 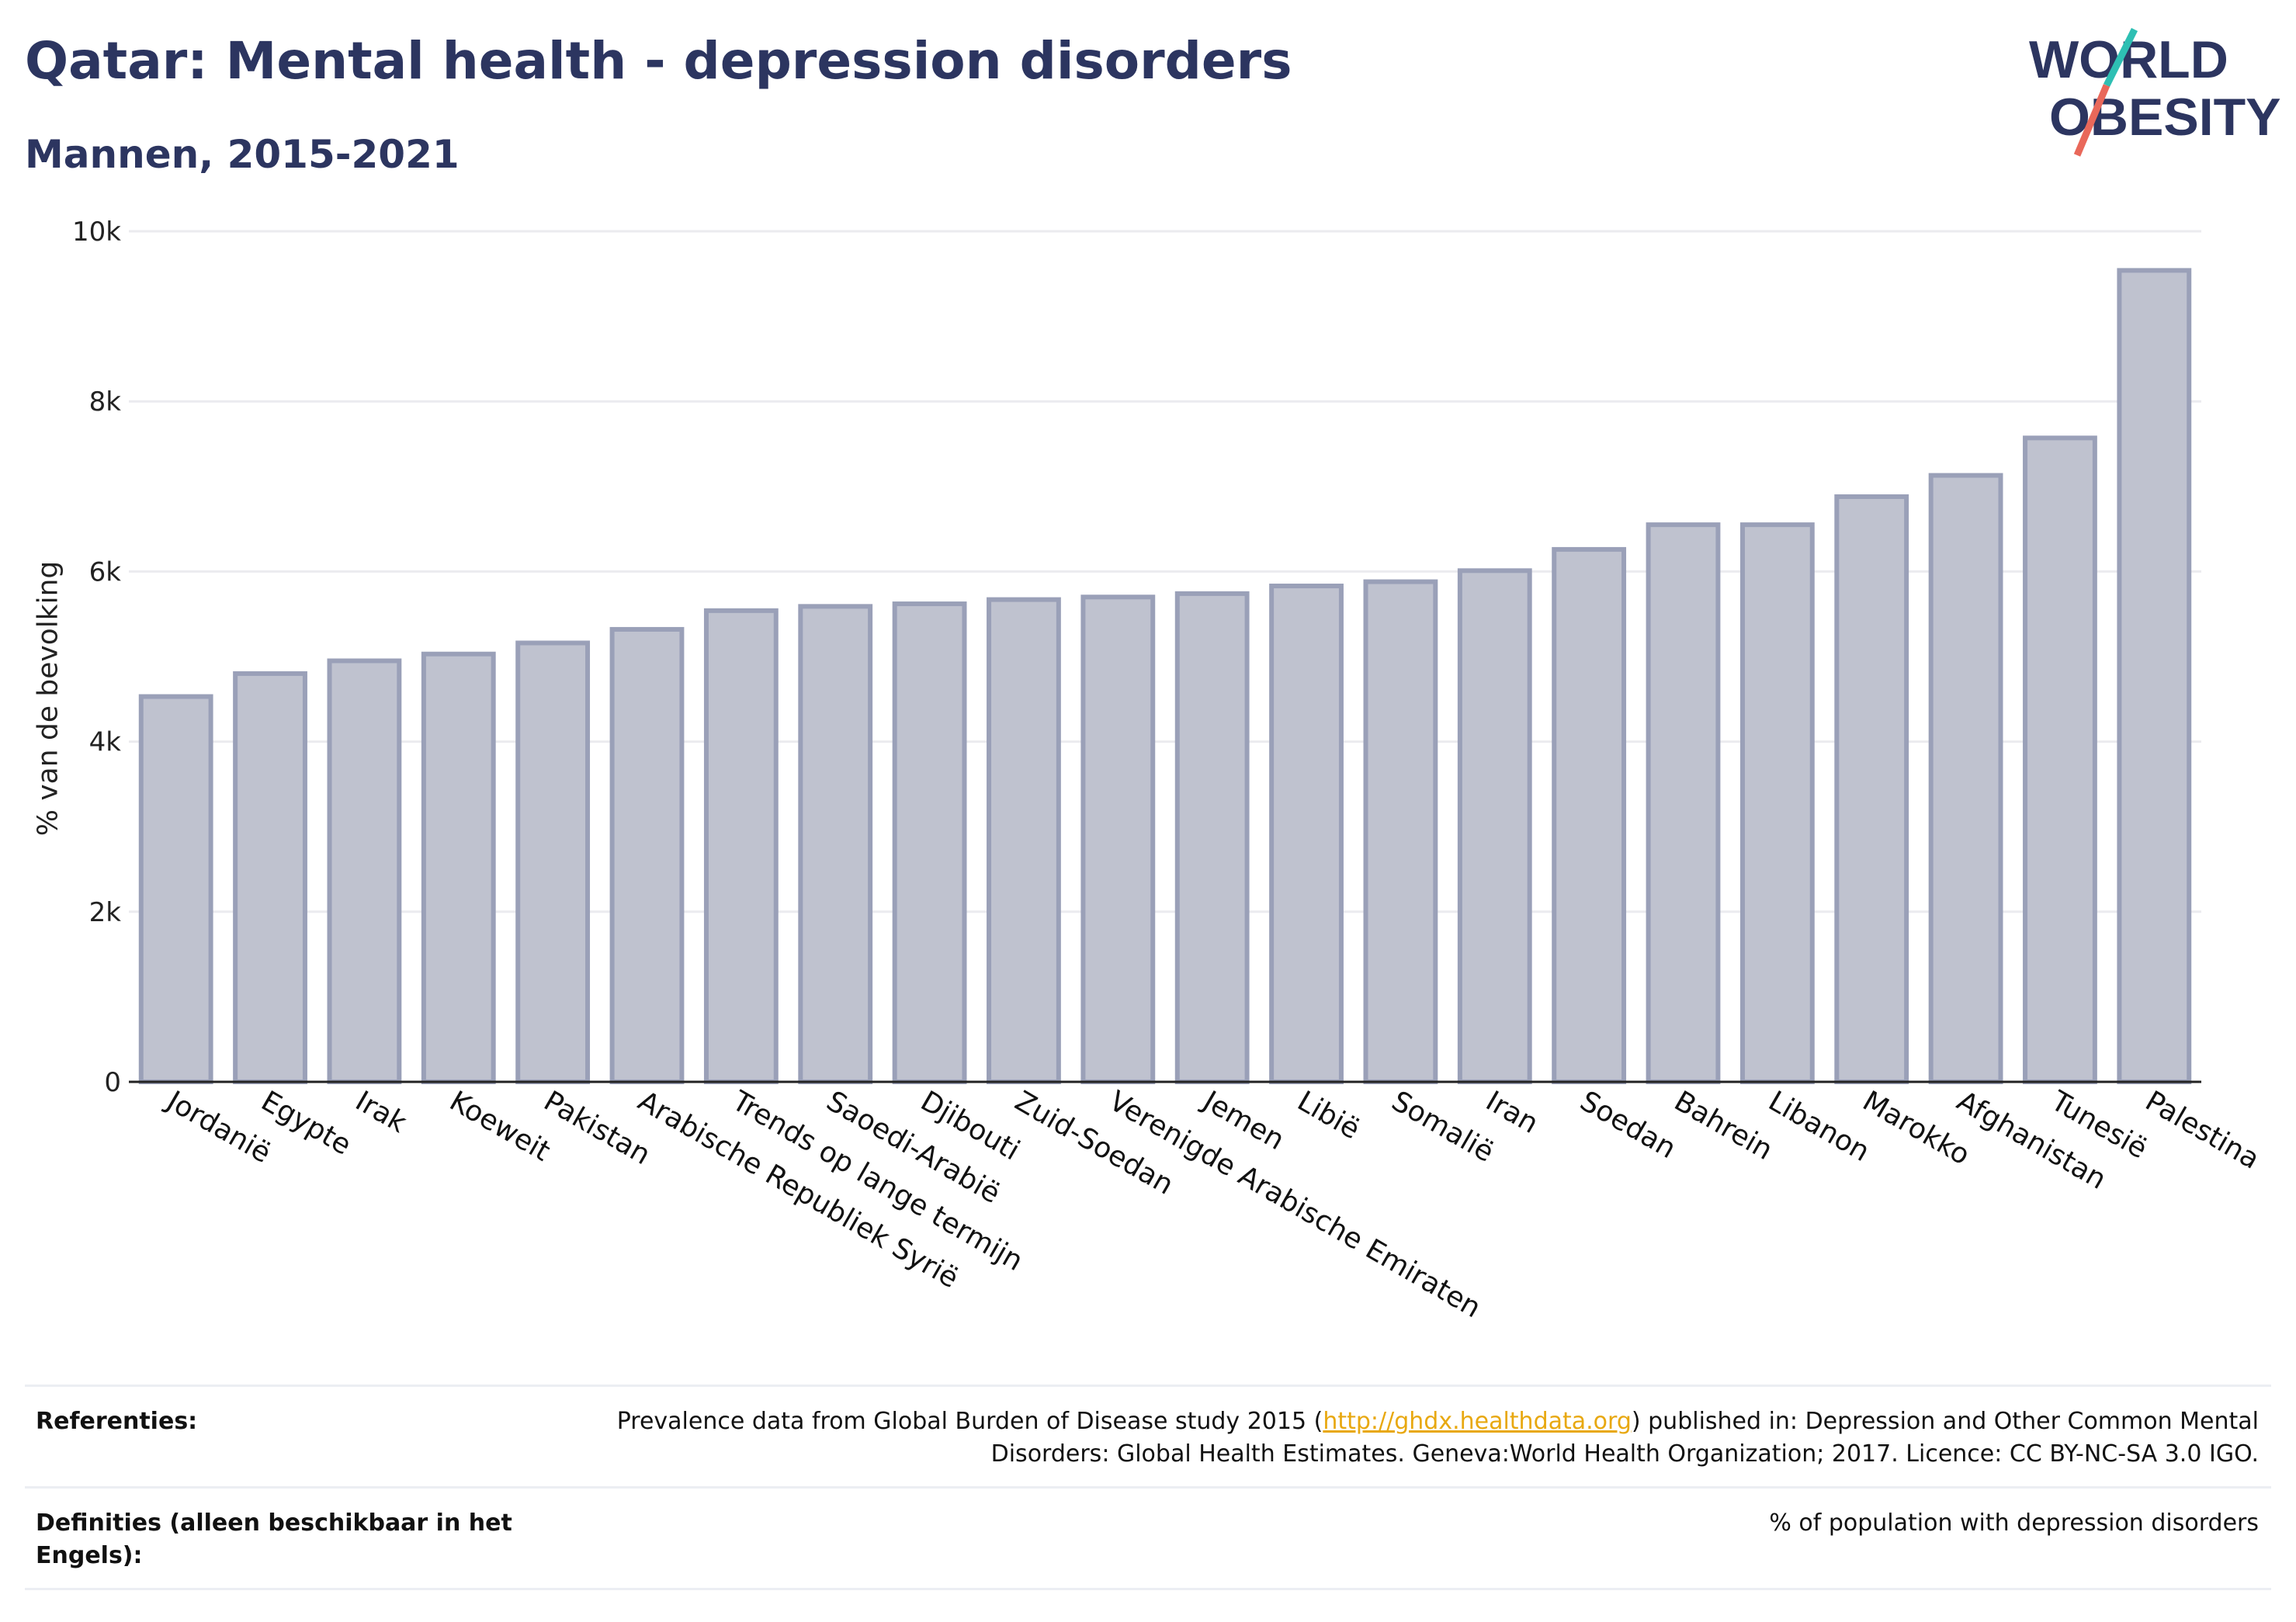 I want to click on x-tick-label: Palestina, so click(x=2202, y=1130).